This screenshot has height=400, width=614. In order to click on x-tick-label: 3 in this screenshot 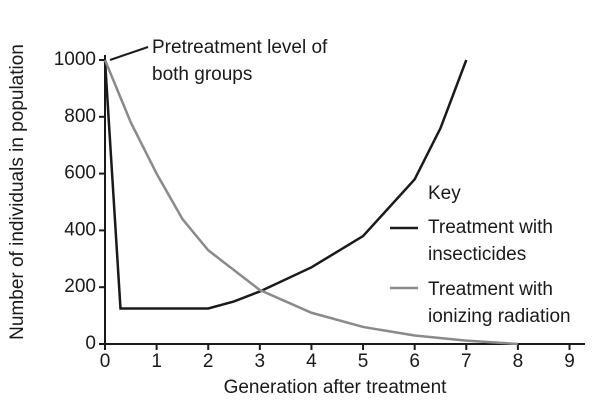, I will do `click(260, 361)`.